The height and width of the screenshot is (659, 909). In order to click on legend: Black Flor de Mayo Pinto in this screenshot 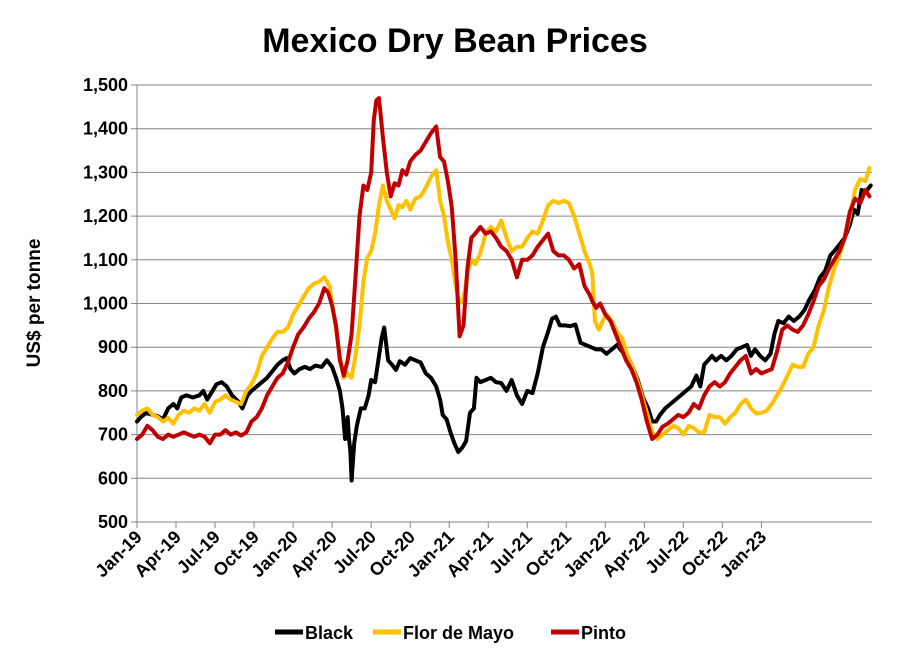, I will do `click(450, 633)`.